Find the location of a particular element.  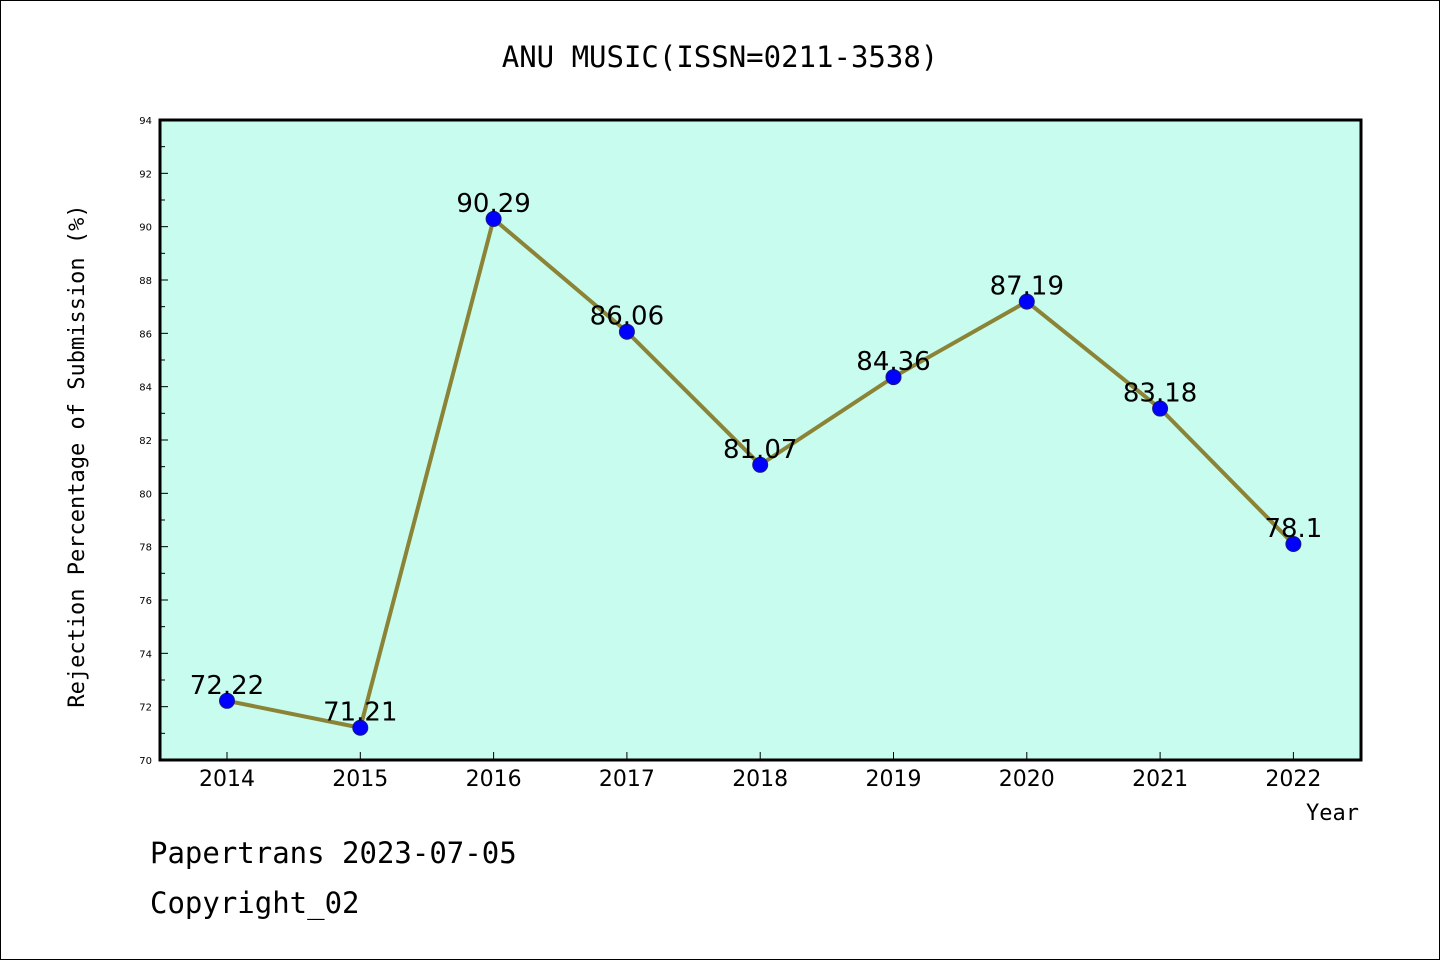

x-tick-label: 2016 is located at coordinates (494, 779).